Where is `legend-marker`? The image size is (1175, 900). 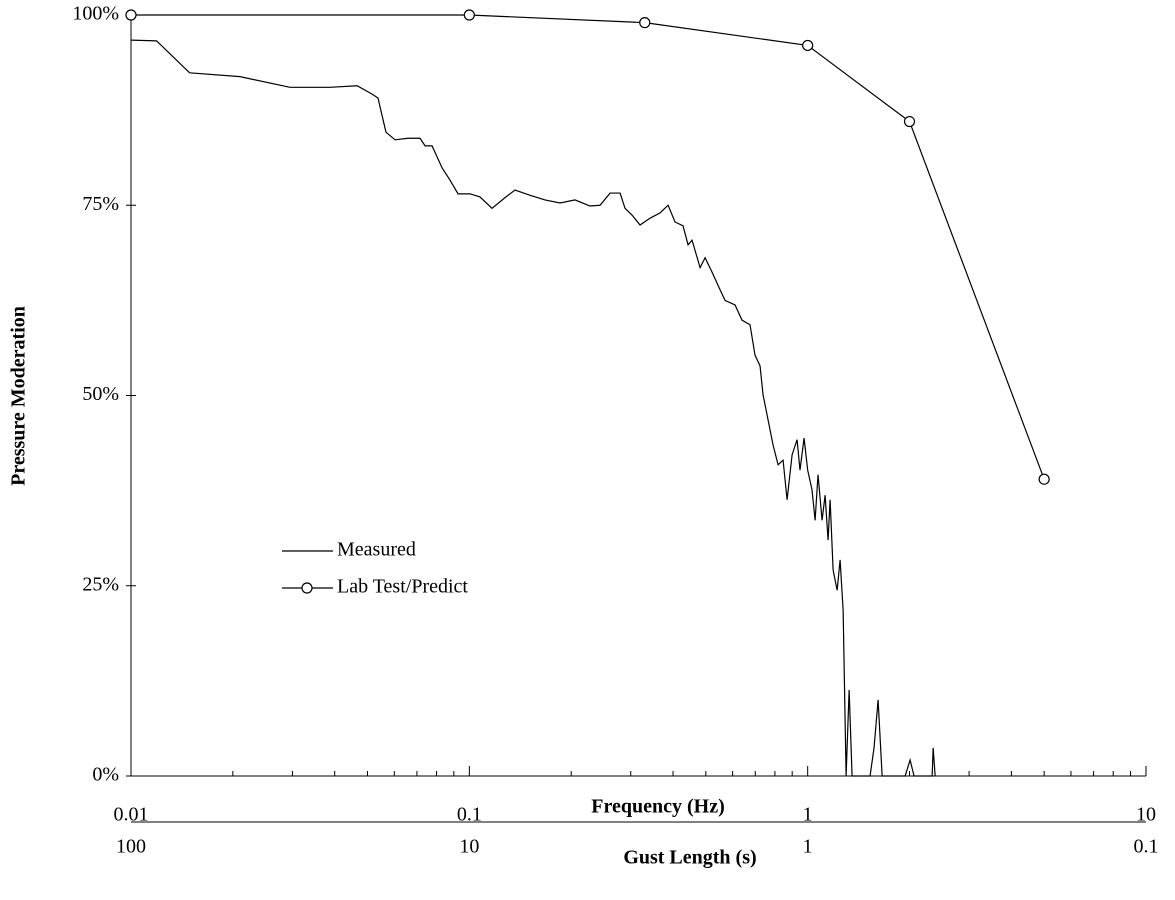 legend-marker is located at coordinates (307, 588).